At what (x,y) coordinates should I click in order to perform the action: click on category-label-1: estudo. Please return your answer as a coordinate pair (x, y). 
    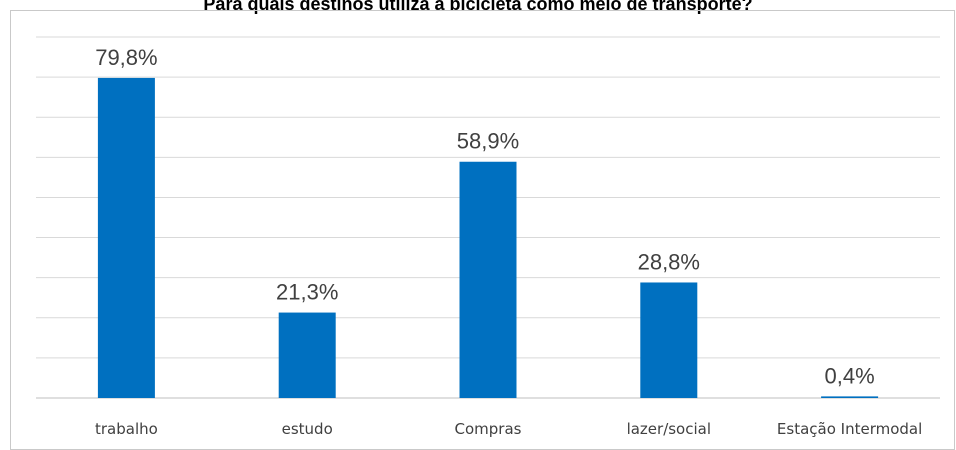
    Looking at the image, I should click on (307, 429).